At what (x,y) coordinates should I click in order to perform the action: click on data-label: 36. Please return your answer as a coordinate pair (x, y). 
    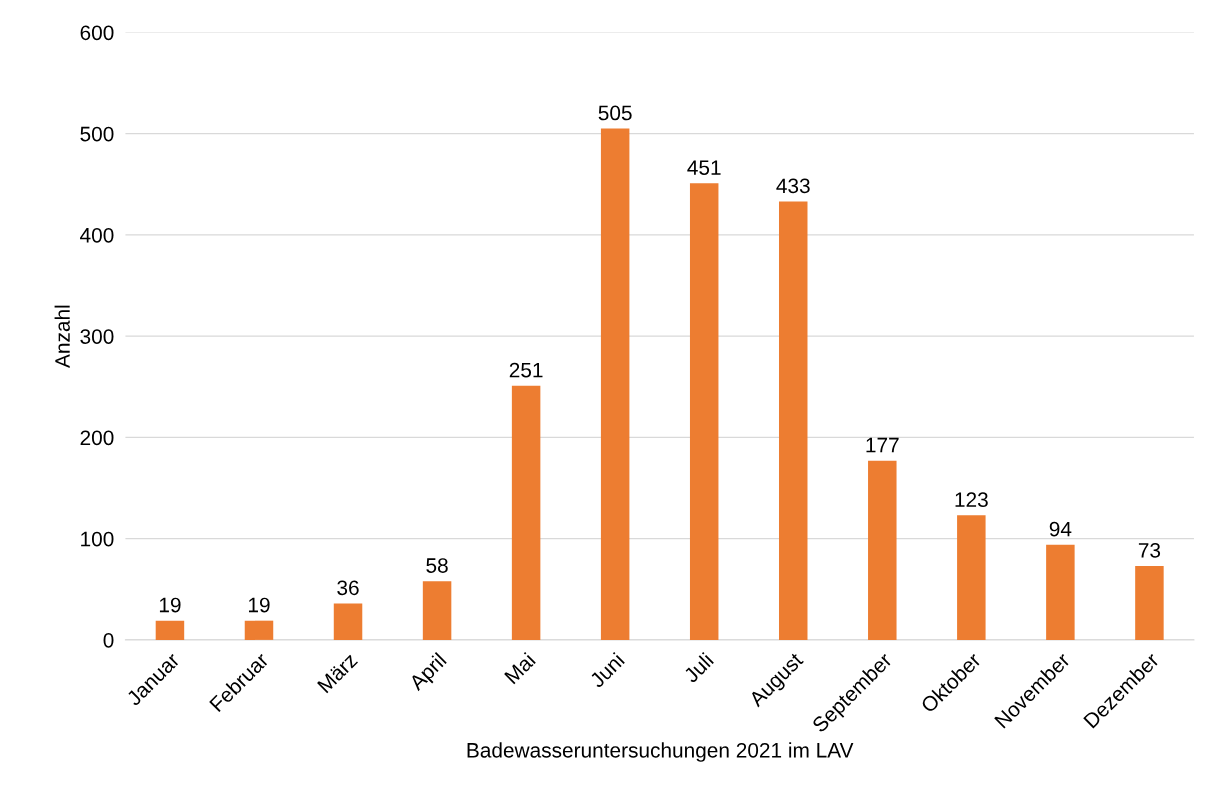
    Looking at the image, I should click on (348, 588).